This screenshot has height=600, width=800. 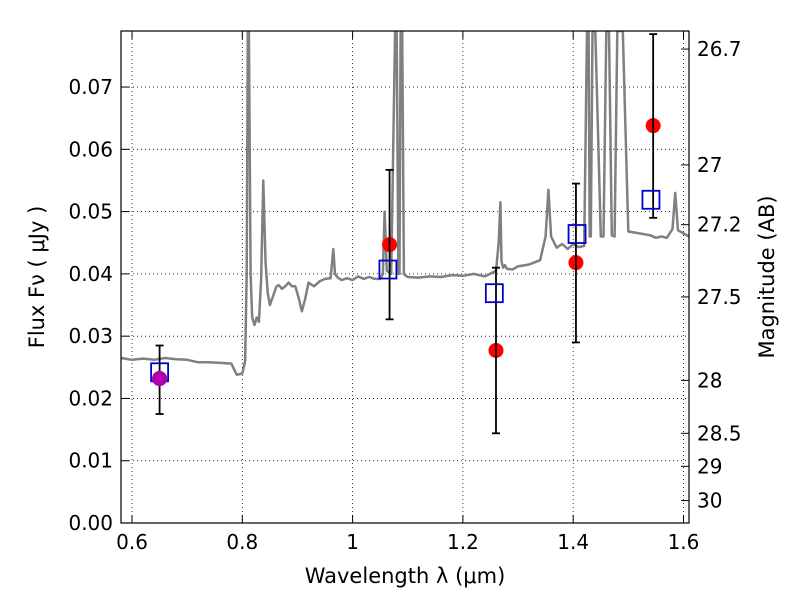 What do you see at coordinates (90, 87) in the screenshot?
I see `y-tick-label: 0.07` at bounding box center [90, 87].